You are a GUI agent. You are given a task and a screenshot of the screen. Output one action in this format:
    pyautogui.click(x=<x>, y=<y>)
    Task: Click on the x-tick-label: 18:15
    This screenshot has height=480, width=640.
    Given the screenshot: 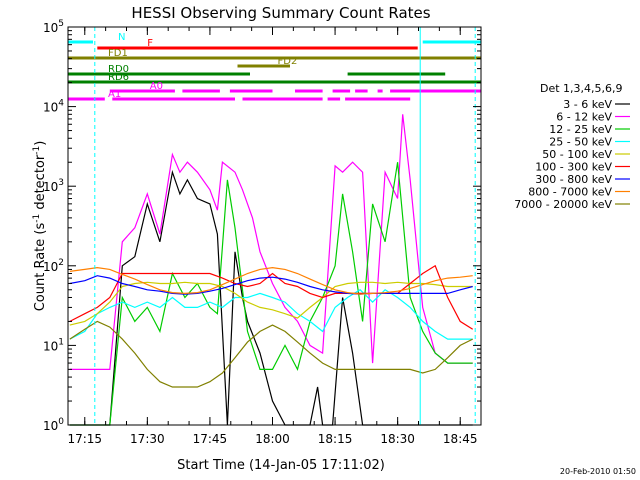 What is the action you would take?
    pyautogui.click(x=335, y=439)
    